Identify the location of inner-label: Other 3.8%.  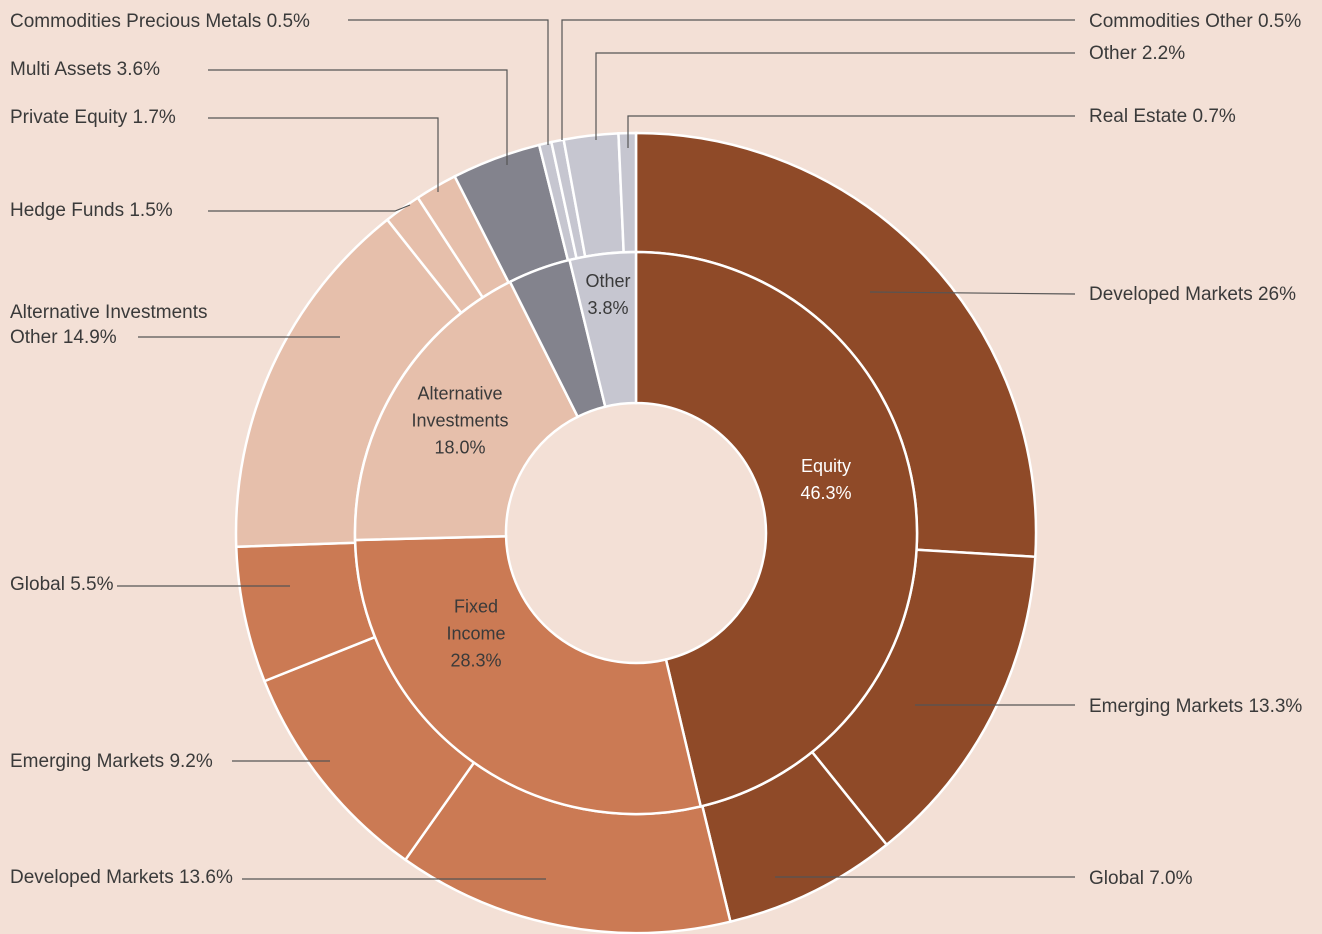
(608, 295).